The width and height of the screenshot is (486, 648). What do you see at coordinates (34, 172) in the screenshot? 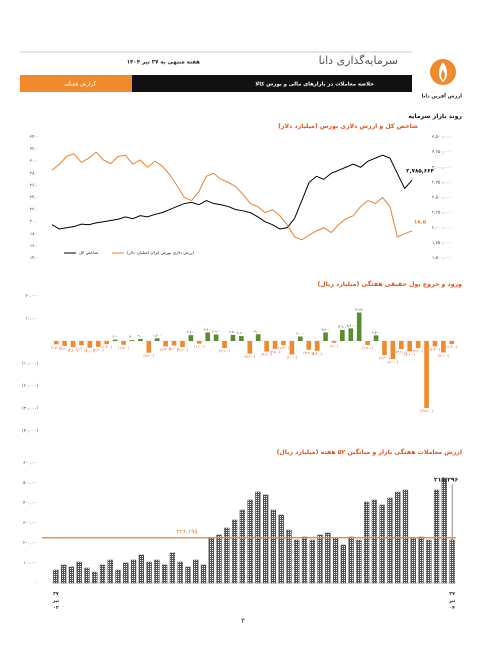
I see `y-tick-label: ۲۸.۰` at bounding box center [34, 172].